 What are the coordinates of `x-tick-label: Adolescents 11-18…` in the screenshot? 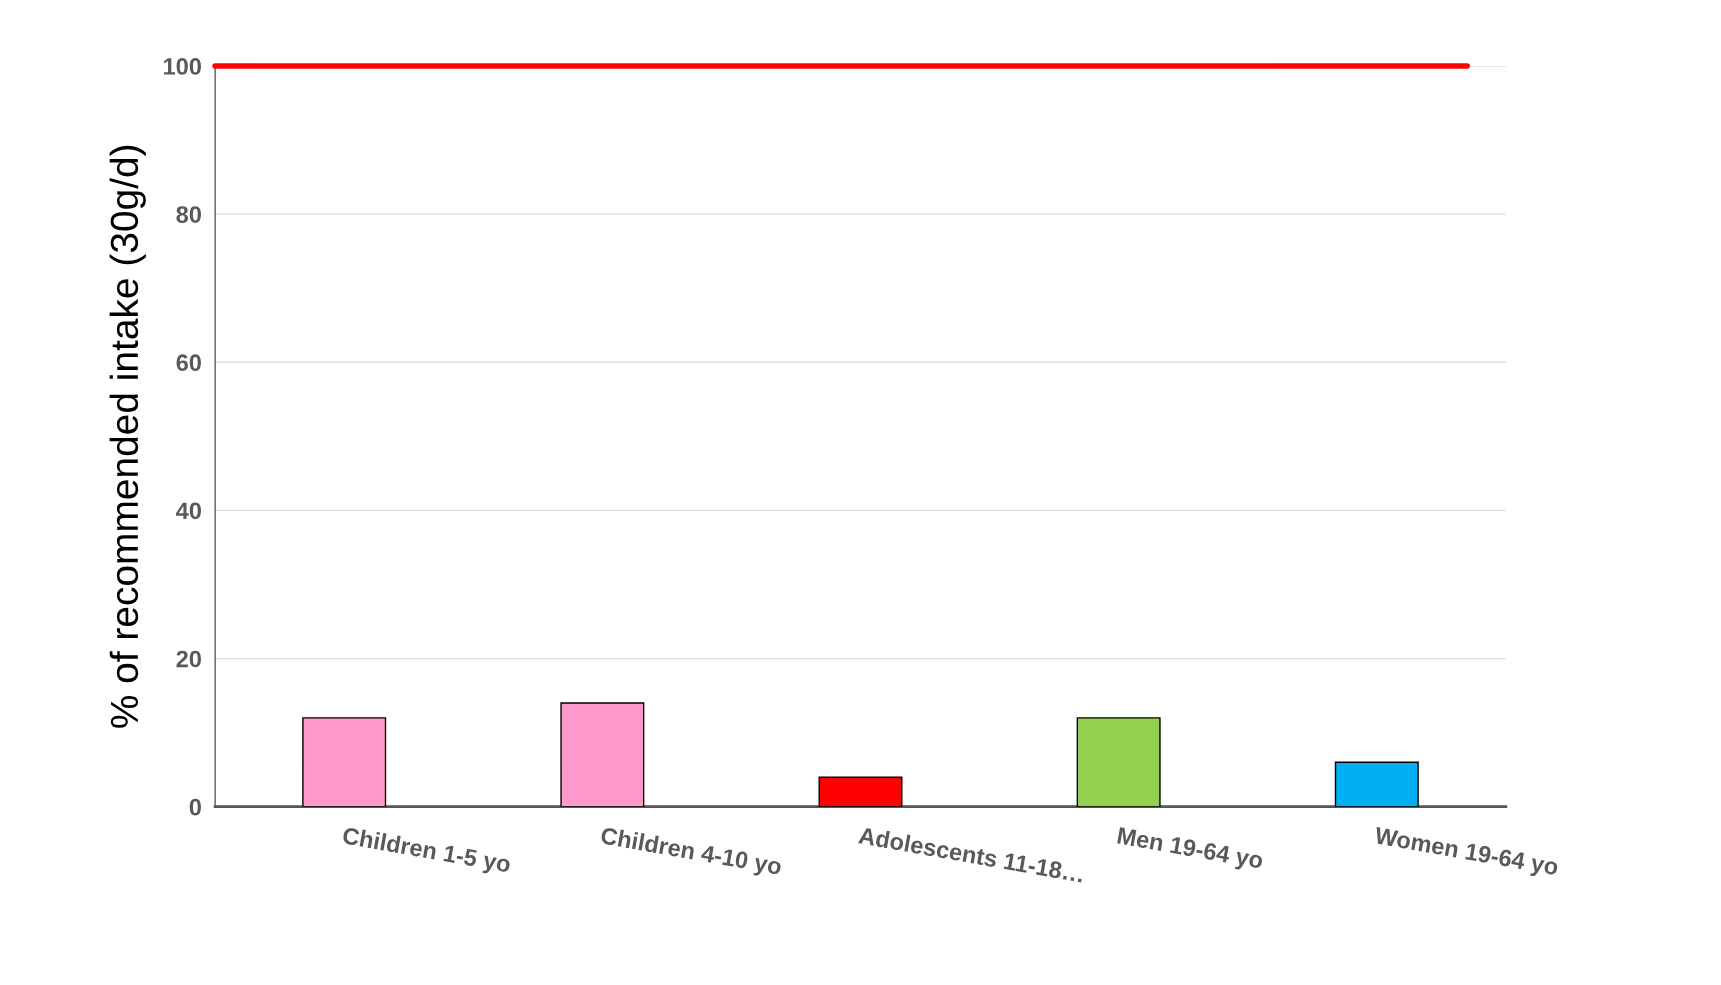 It's located at (971, 854).